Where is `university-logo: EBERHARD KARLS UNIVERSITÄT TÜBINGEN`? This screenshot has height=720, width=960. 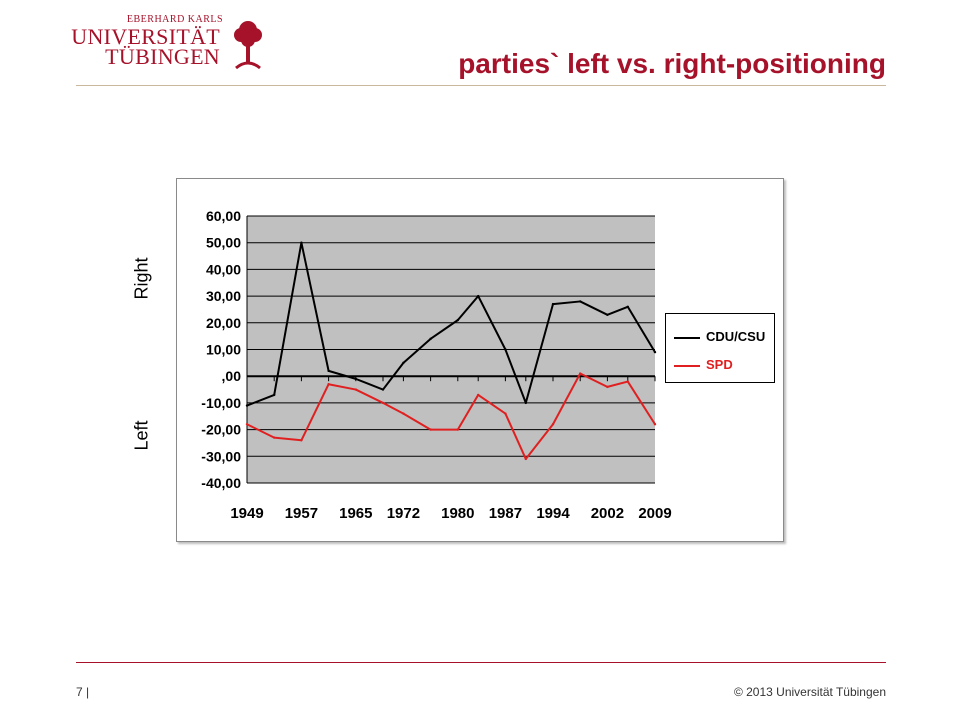
university-logo: EBERHARD KARLS UNIVERSITÄT TÜBINGEN is located at coordinates (175, 44).